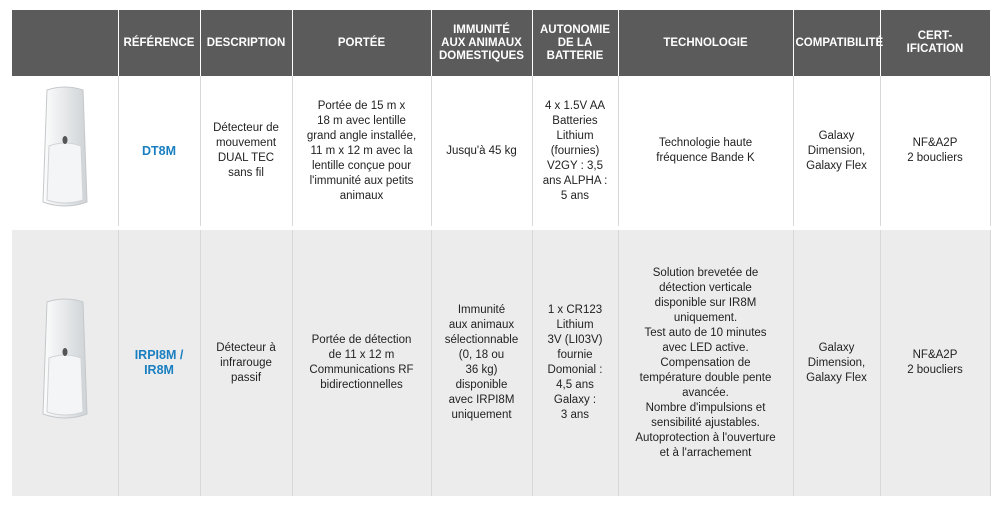  Describe the element at coordinates (838, 43) in the screenshot. I see `header-cell: COMPATIBILITÉ` at that location.